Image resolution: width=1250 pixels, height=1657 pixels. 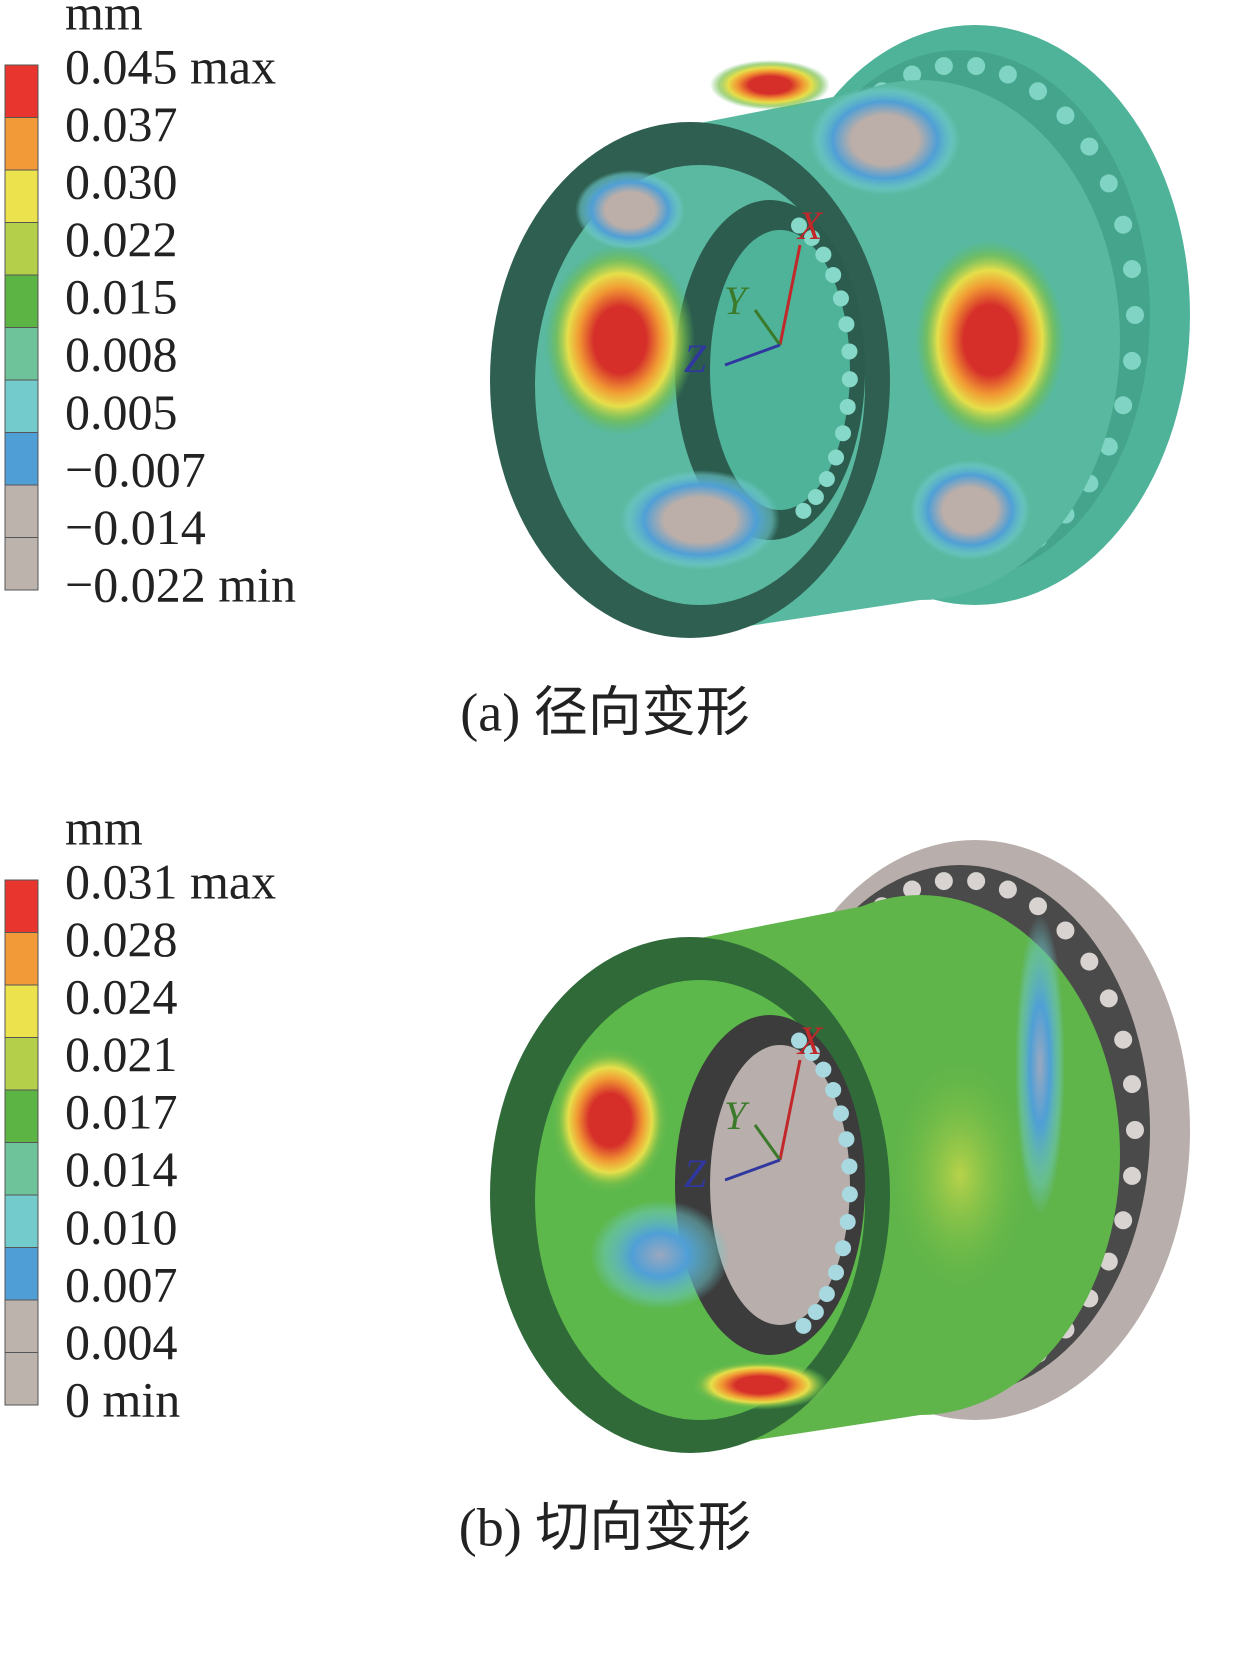 What do you see at coordinates (121, 939) in the screenshot?
I see `legend-label: 0.028` at bounding box center [121, 939].